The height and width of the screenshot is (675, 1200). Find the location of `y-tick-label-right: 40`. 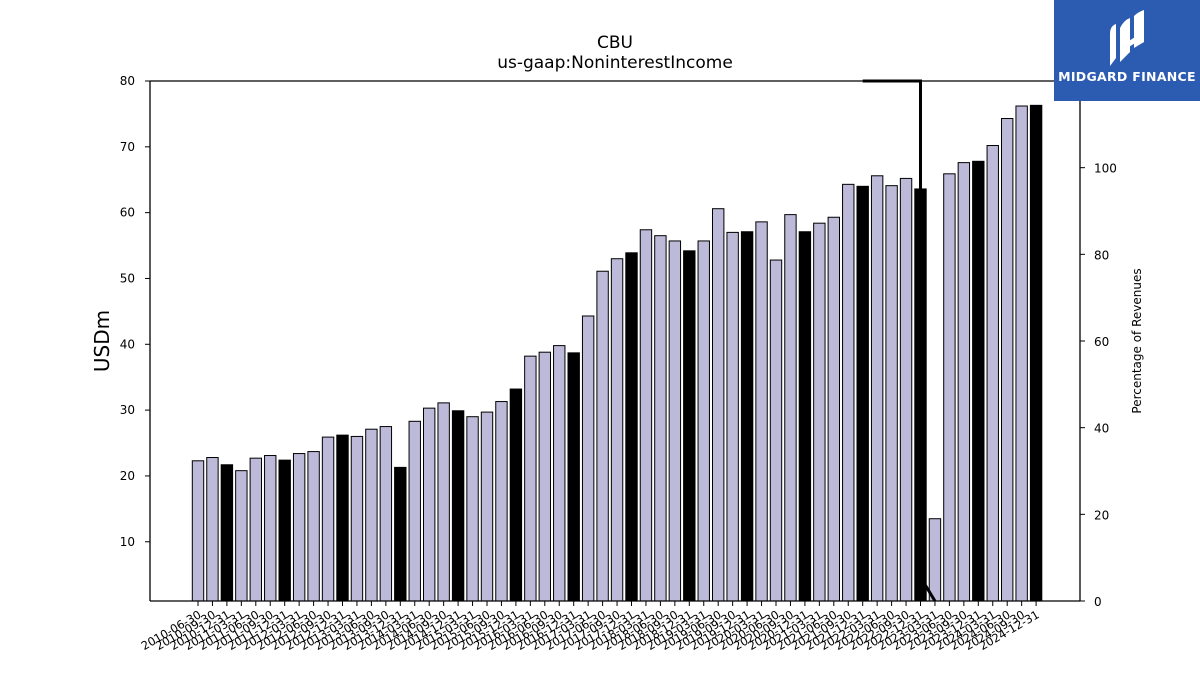

y-tick-label-right: 40 is located at coordinates (1101, 429).